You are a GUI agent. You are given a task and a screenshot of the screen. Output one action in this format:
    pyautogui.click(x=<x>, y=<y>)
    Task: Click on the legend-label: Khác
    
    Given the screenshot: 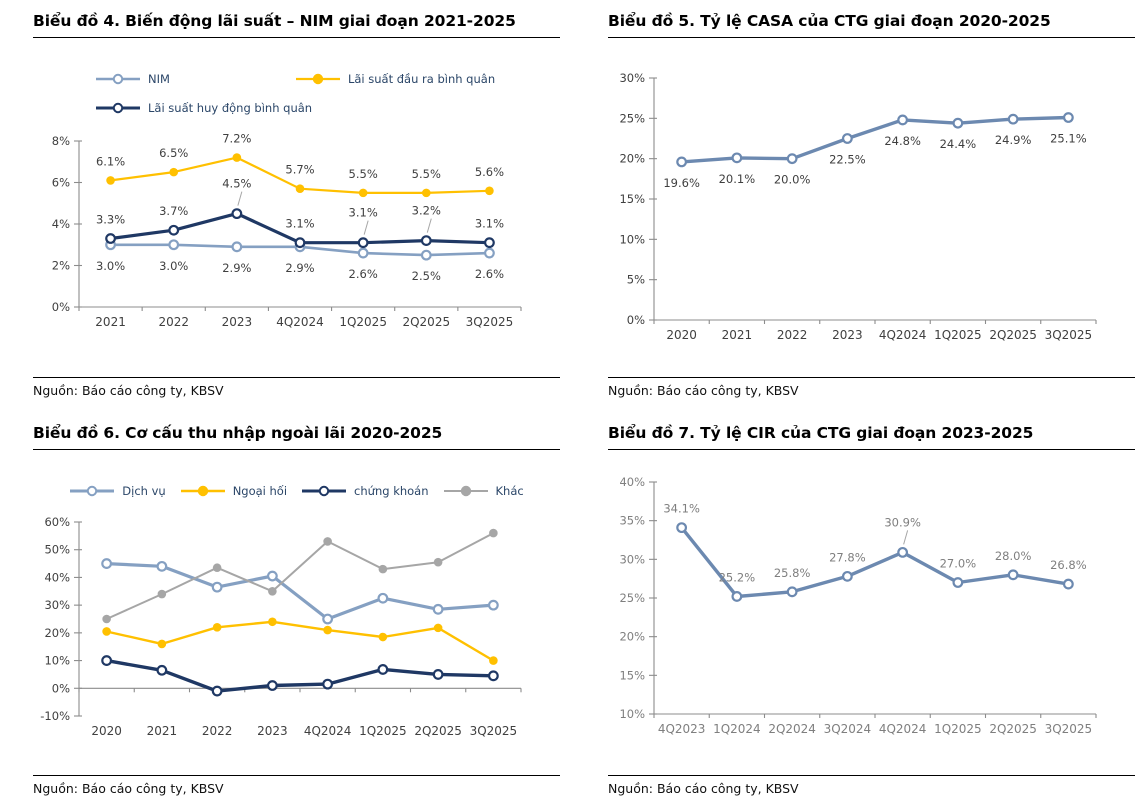 What is the action you would take?
    pyautogui.click(x=509, y=491)
    